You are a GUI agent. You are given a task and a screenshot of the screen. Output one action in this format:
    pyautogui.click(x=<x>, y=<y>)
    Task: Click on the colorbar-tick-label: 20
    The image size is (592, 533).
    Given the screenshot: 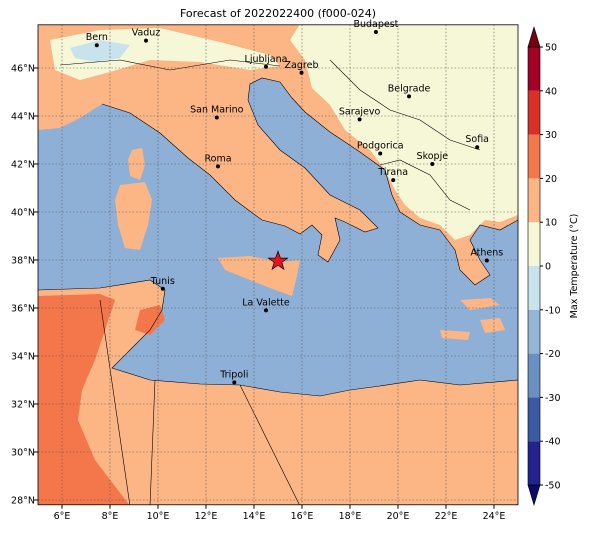 What is the action you would take?
    pyautogui.click(x=551, y=179)
    